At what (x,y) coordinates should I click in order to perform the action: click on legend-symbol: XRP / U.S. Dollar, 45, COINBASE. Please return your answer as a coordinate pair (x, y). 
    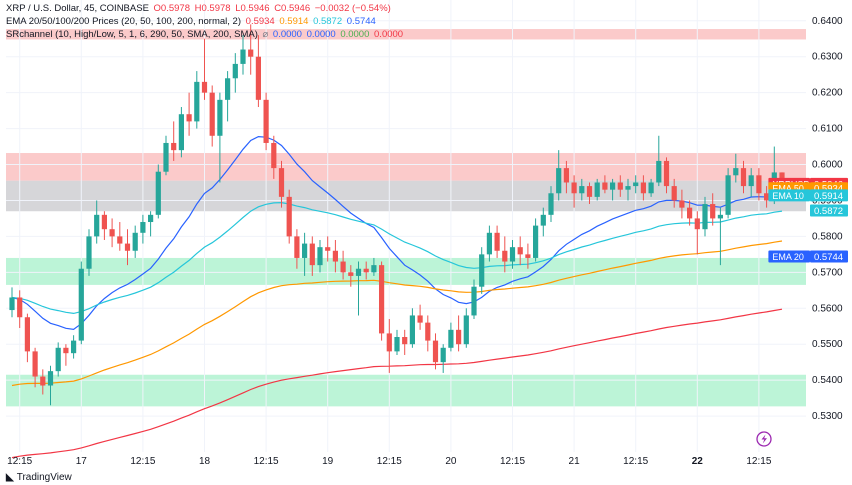
    Looking at the image, I should click on (77, 8).